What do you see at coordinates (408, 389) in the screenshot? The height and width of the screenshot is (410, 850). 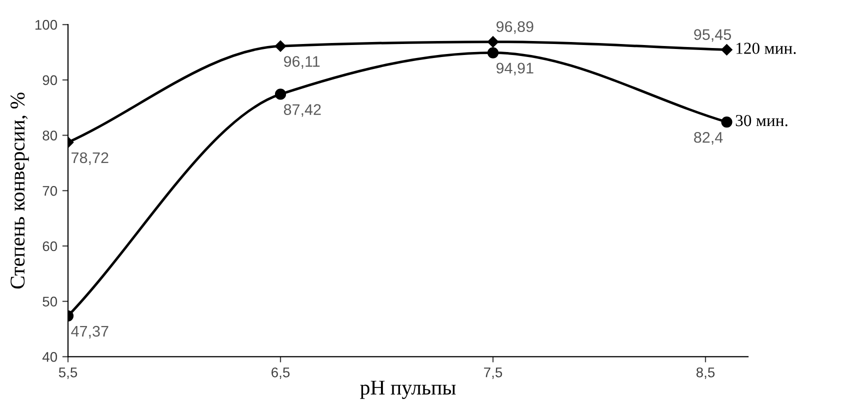 I see `x-axis-title: pH пульпы` at bounding box center [408, 389].